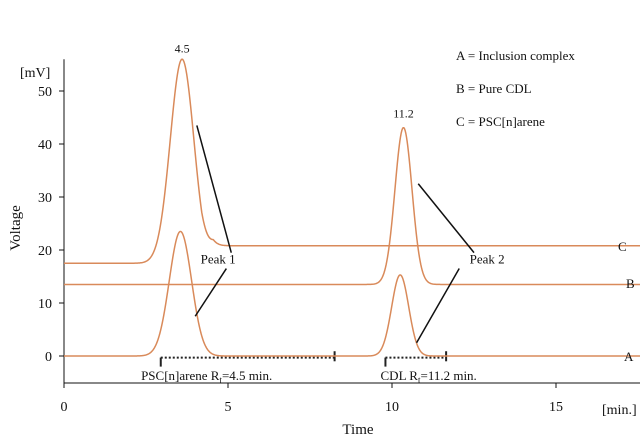 The height and width of the screenshot is (436, 640). What do you see at coordinates (357, 429) in the screenshot?
I see `x-axis-title: Time` at bounding box center [357, 429].